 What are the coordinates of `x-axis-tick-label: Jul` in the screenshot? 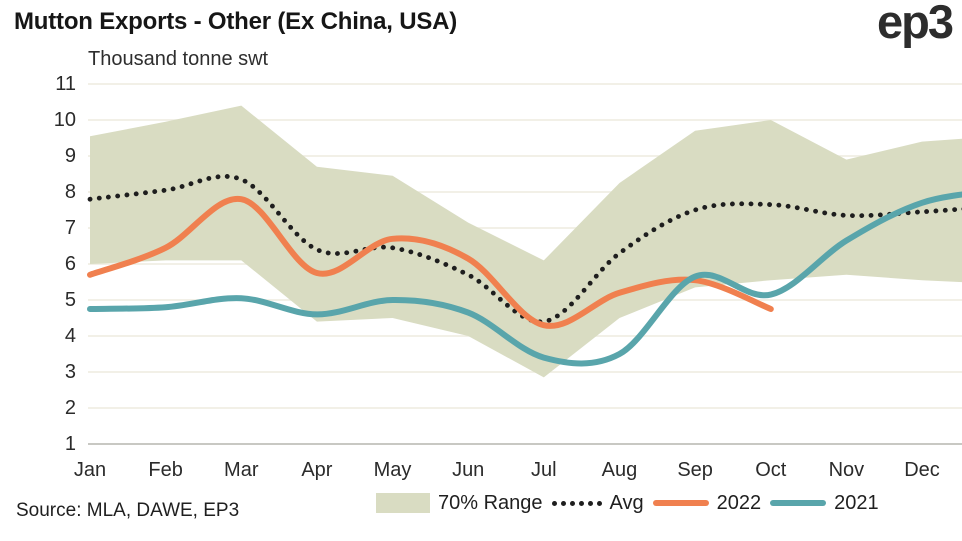 It's located at (544, 470).